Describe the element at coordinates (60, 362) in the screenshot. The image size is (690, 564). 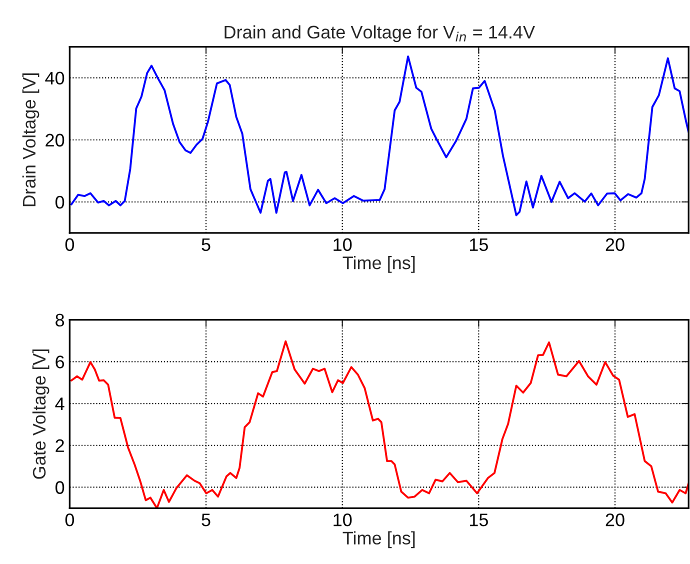
I see `y-tick-label: 6` at that location.